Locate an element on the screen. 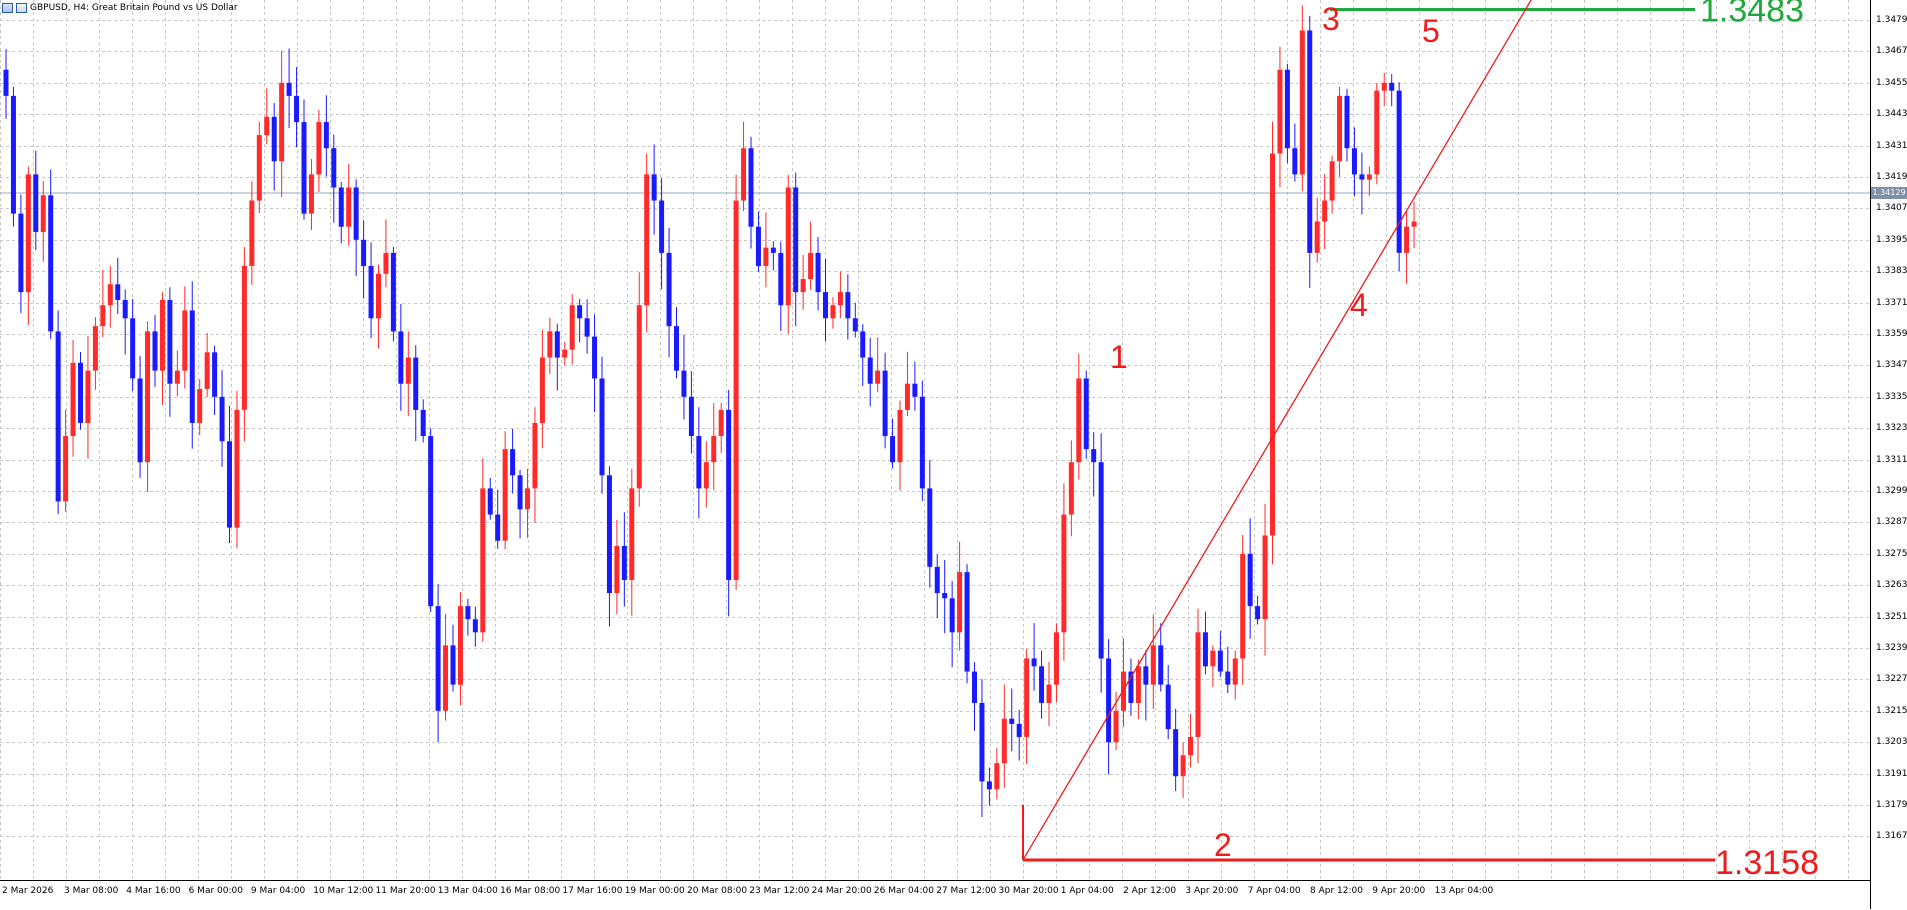 This screenshot has height=910, width=1907. price-tick: 1.33830 is located at coordinates (1891, 271).